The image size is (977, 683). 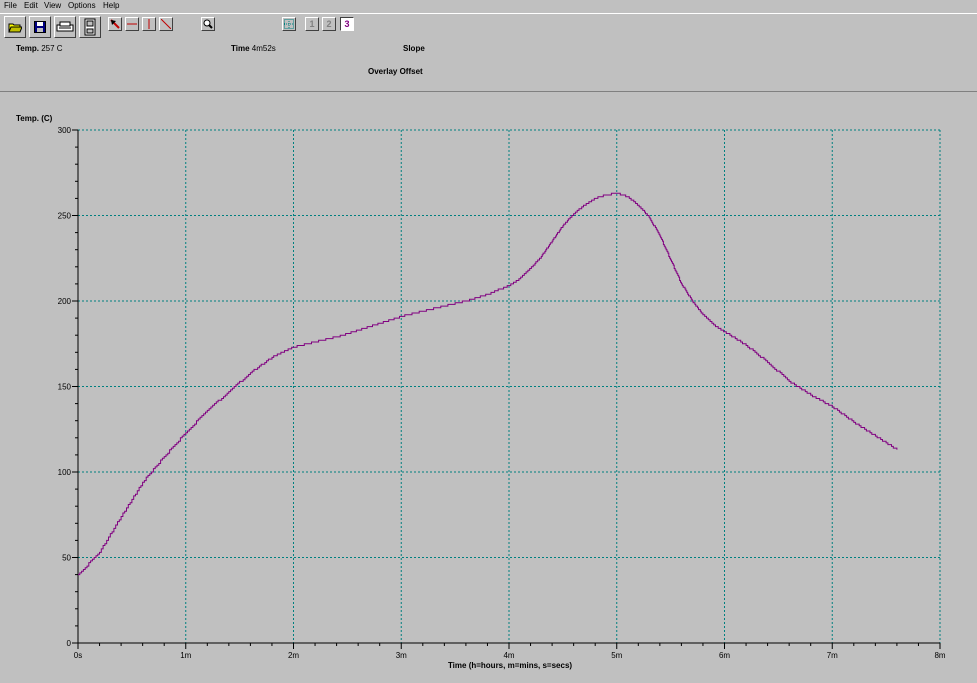 I want to click on y-tick-label: 250, so click(x=65, y=216).